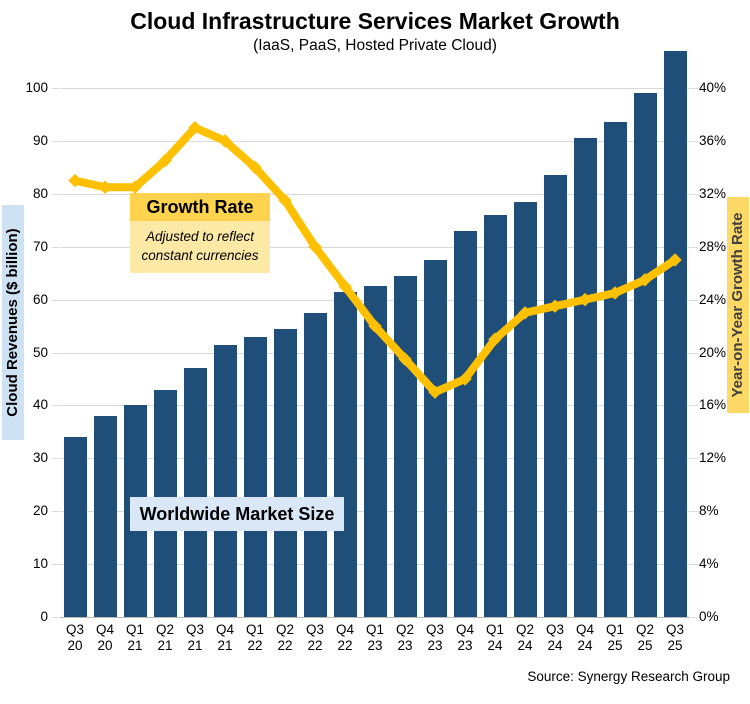 This screenshot has height=704, width=750. What do you see at coordinates (375, 45) in the screenshot?
I see `chart-subtitle: (IaaS, PaaS, Hosted Private Cloud)` at bounding box center [375, 45].